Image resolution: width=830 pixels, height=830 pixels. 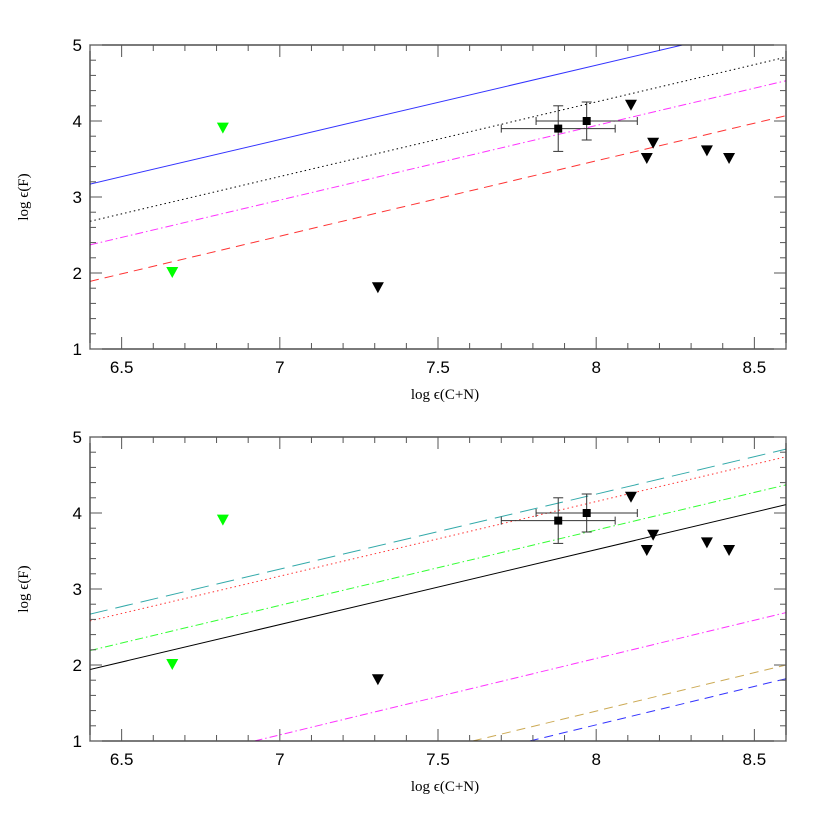 What do you see at coordinates (657, 709) in the screenshot?
I see `line-blue-dashed` at bounding box center [657, 709].